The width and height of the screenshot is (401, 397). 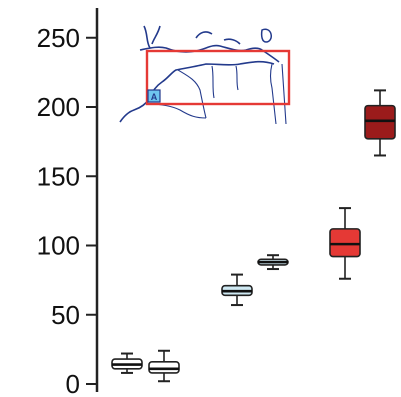 I want to click on island-sardinia, so click(x=266, y=35).